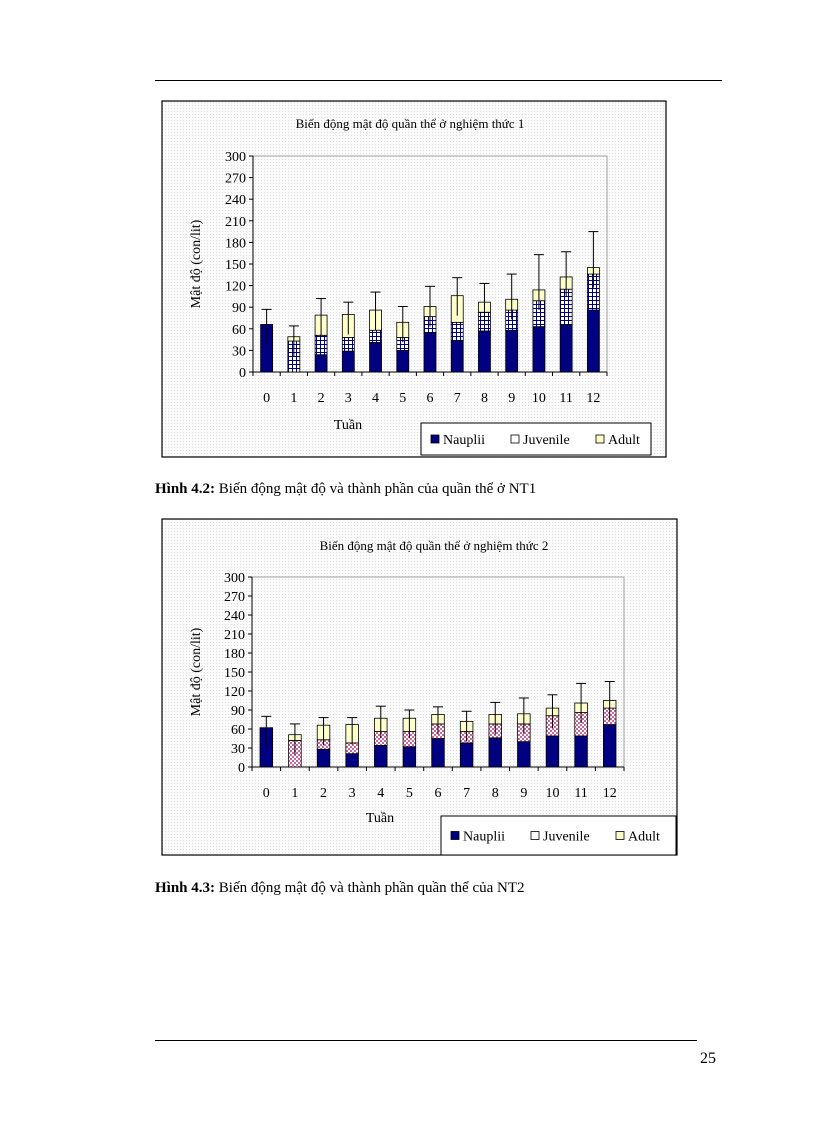 This screenshot has width=816, height=1123. Describe the element at coordinates (708, 1058) in the screenshot. I see `page-number: 25` at that location.